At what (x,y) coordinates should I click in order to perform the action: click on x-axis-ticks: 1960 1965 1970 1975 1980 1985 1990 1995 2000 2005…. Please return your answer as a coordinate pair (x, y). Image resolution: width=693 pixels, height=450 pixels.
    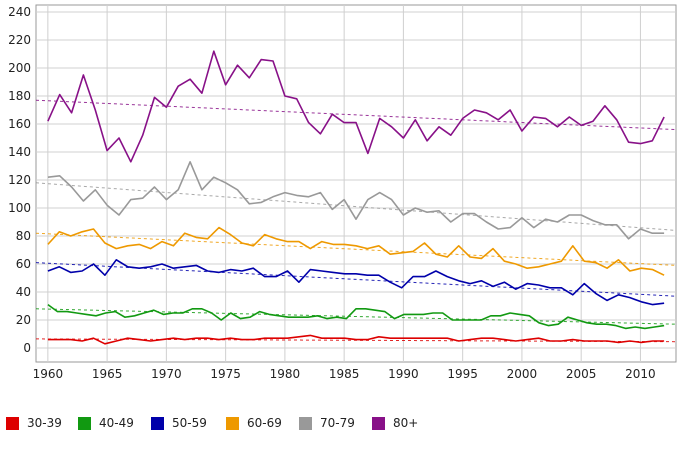
    Looking at the image, I should click on (344, 374).